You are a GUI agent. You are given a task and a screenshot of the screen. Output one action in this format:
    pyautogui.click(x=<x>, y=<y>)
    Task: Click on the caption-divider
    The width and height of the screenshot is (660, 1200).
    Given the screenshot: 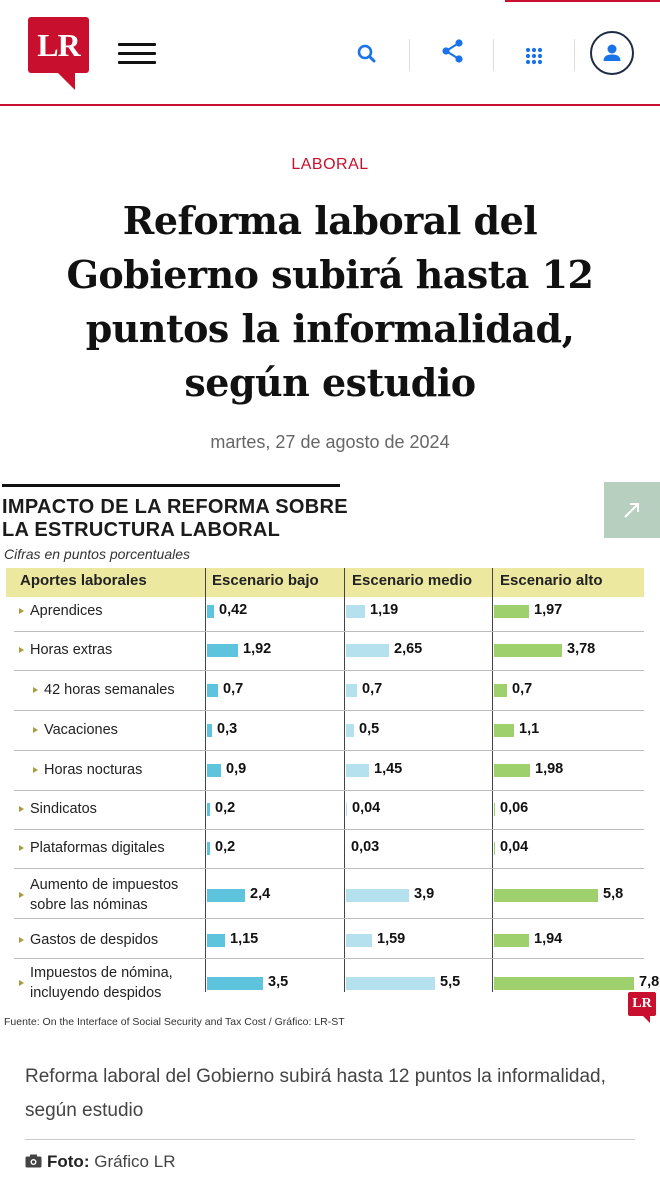 What is the action you would take?
    pyautogui.click(x=330, y=1139)
    